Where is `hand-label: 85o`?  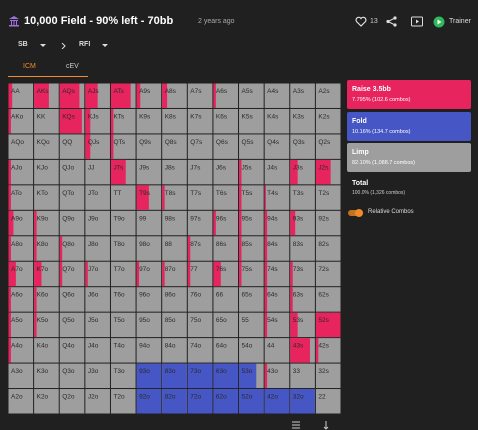
hand-label: 85o is located at coordinates (170, 320).